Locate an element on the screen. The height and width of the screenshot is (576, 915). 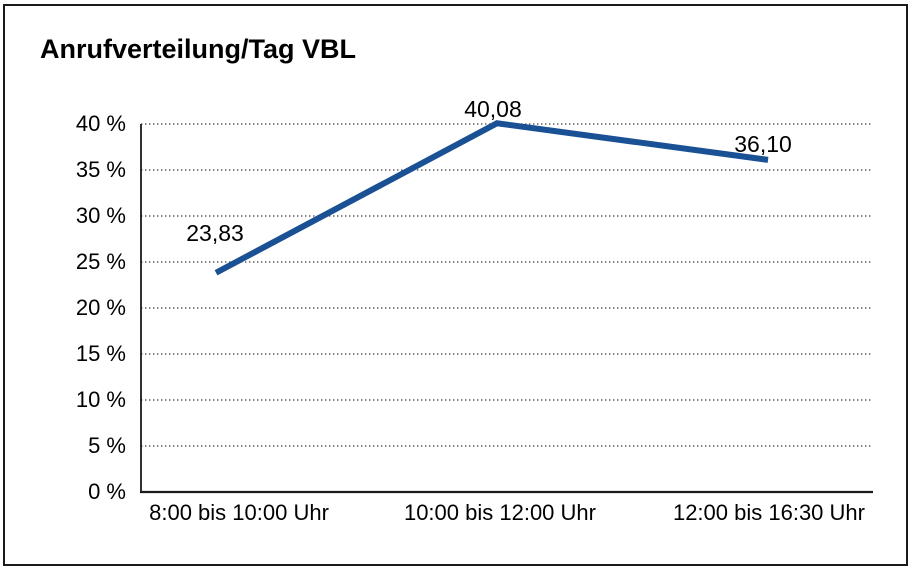
chart-title: Anrufverteilung/Tag VBL is located at coordinates (198, 49).